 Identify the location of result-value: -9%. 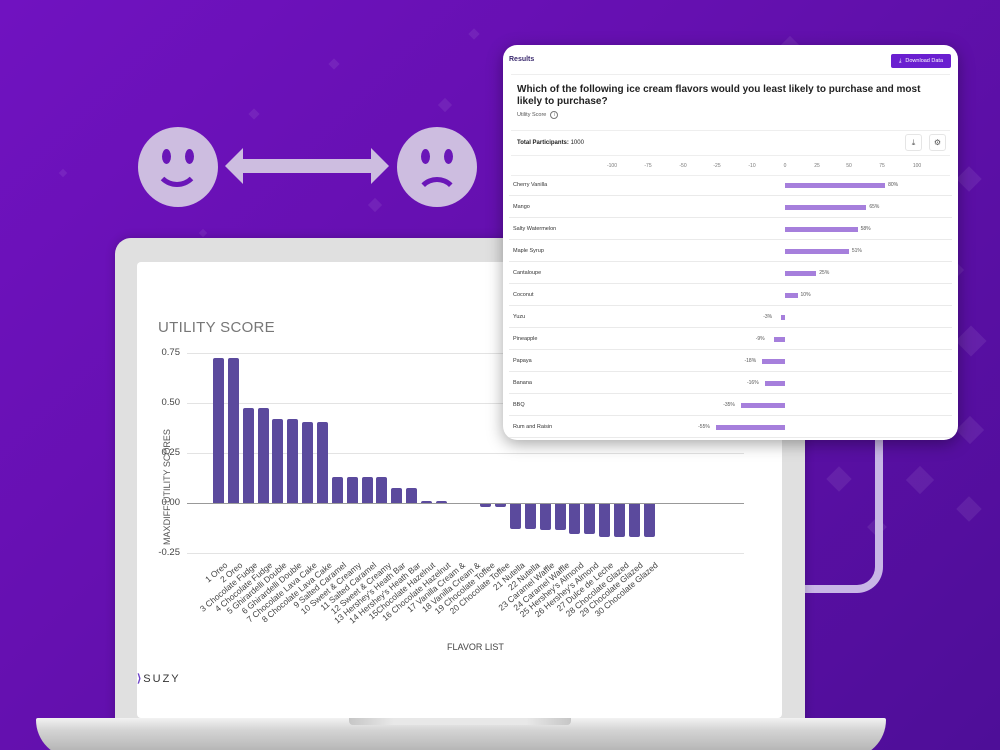
(760, 339).